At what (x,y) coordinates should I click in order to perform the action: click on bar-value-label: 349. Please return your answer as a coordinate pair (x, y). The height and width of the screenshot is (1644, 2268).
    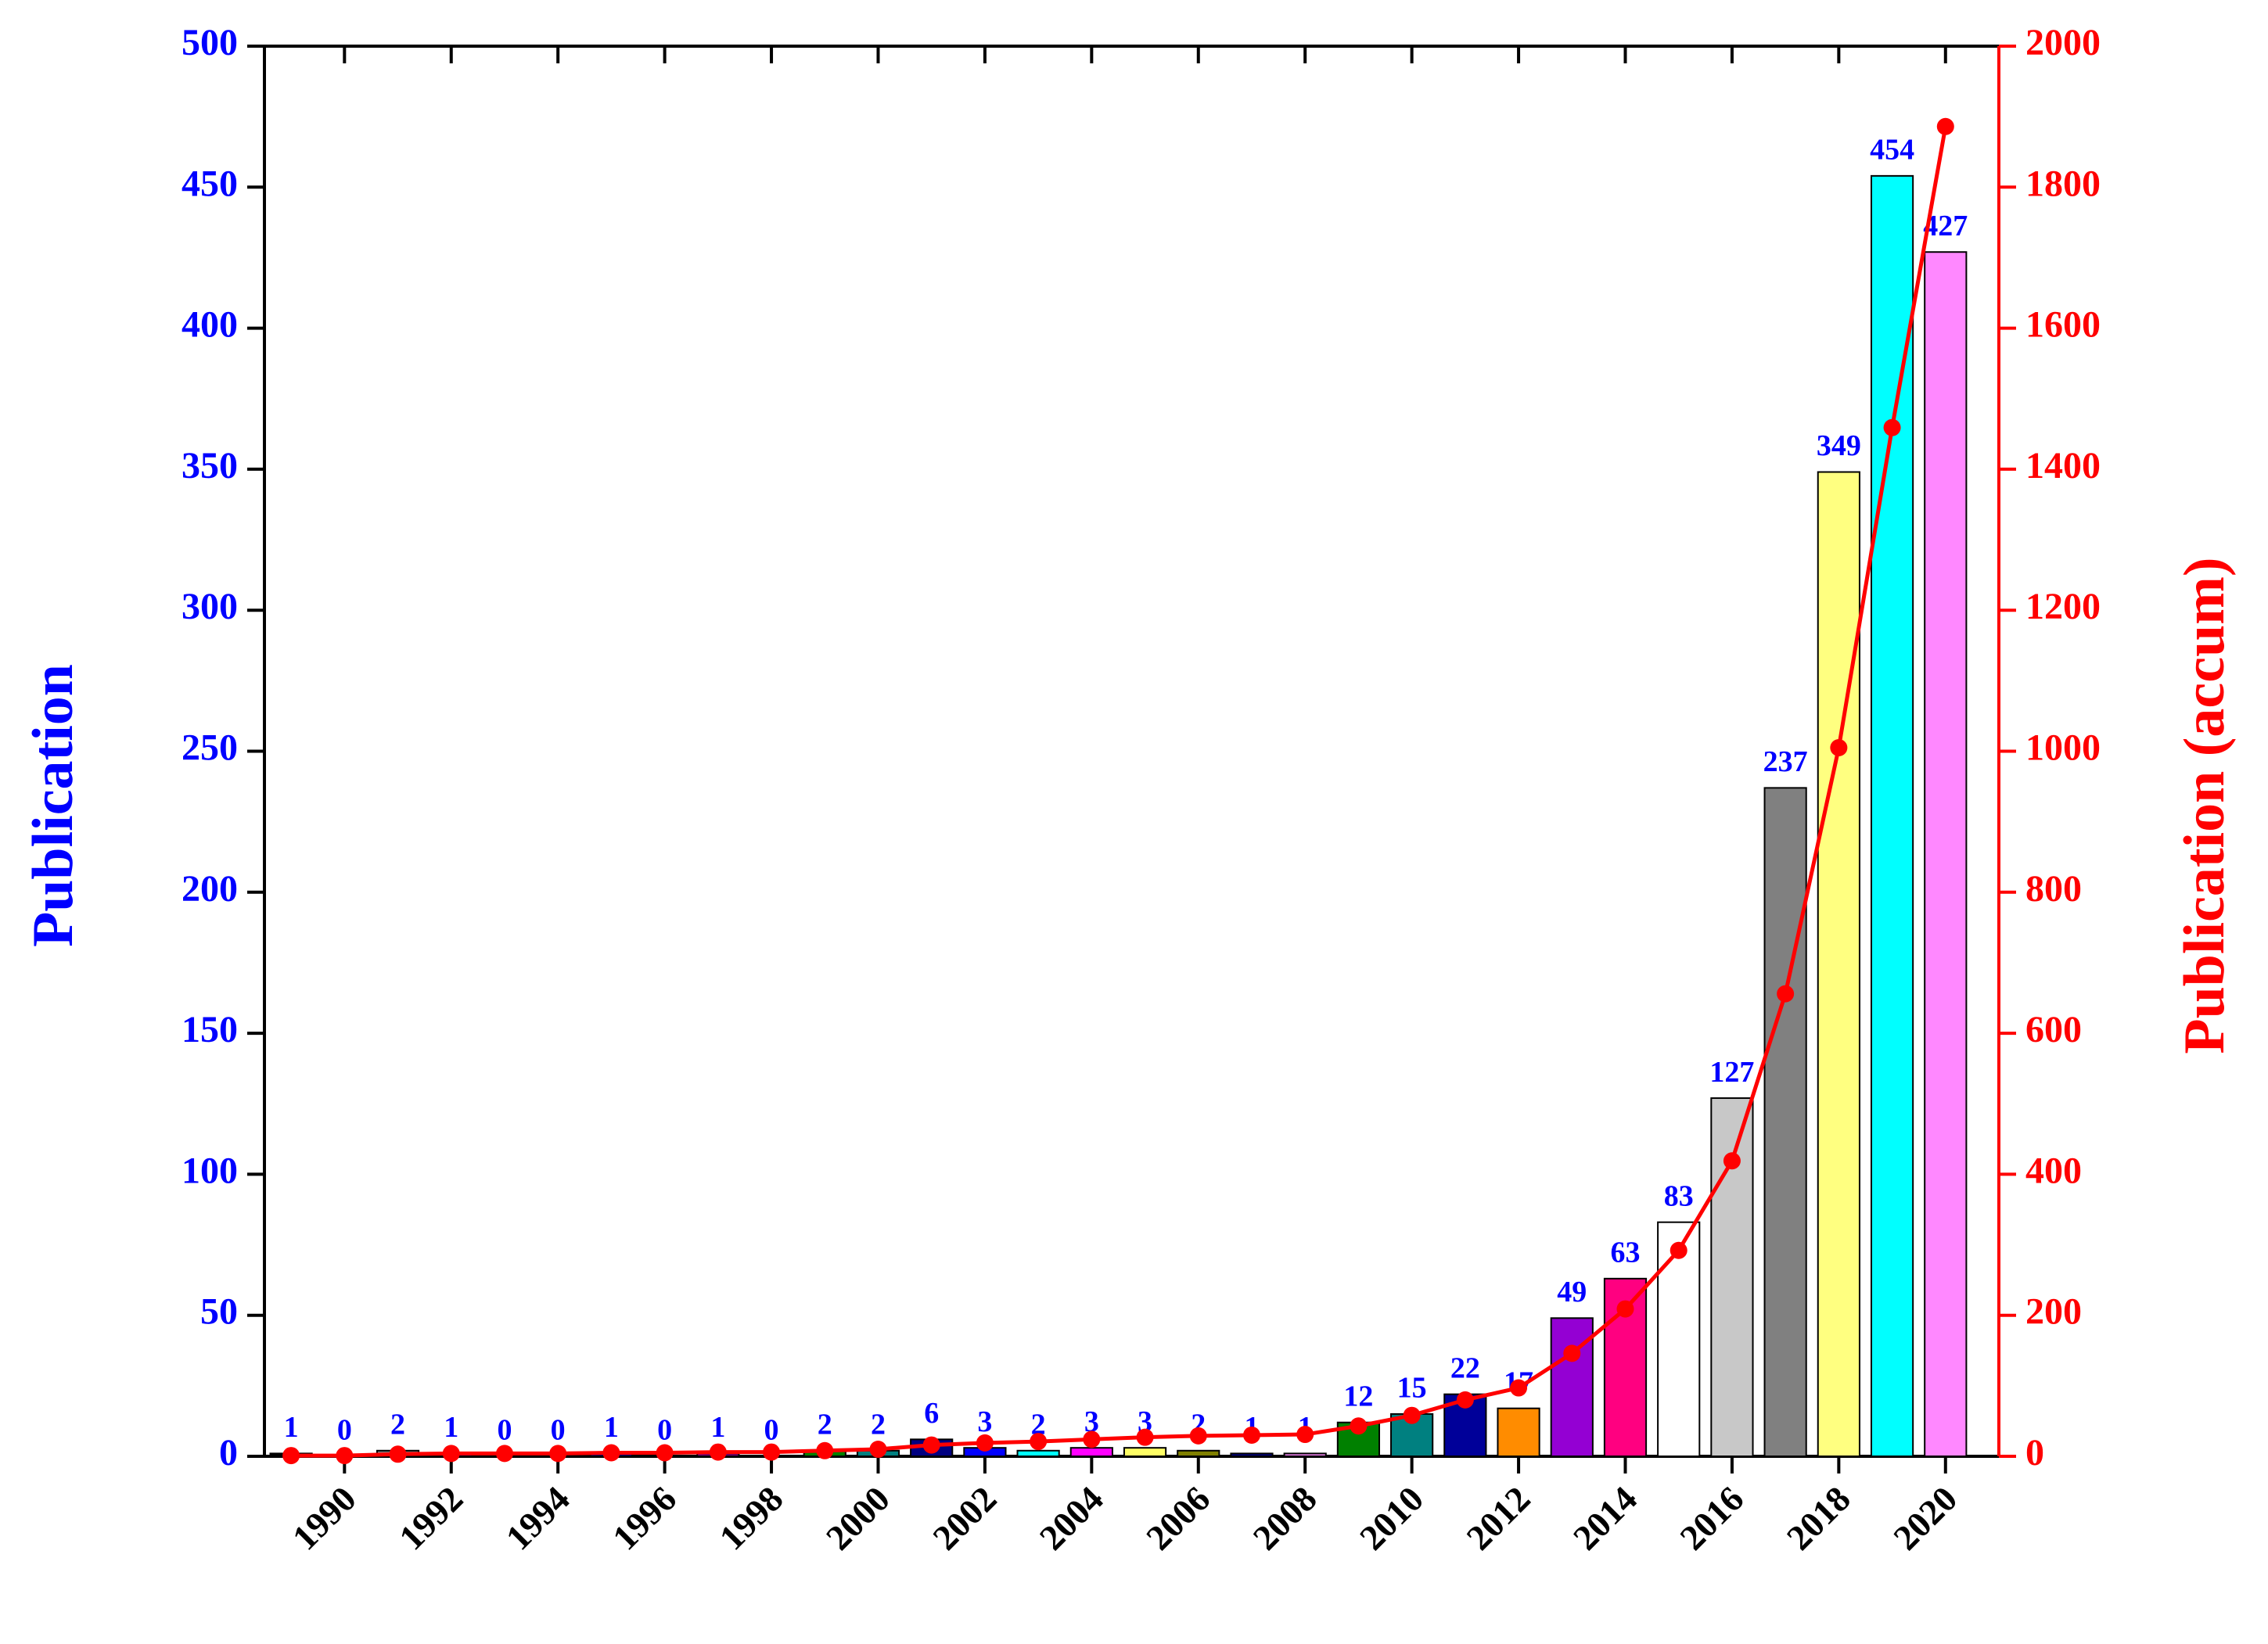
    Looking at the image, I should click on (1839, 445).